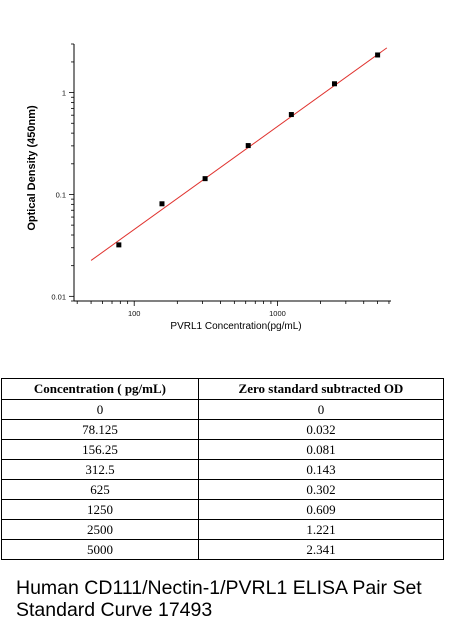 The image size is (451, 640). I want to click on y-tick-label: 1, so click(64, 93).